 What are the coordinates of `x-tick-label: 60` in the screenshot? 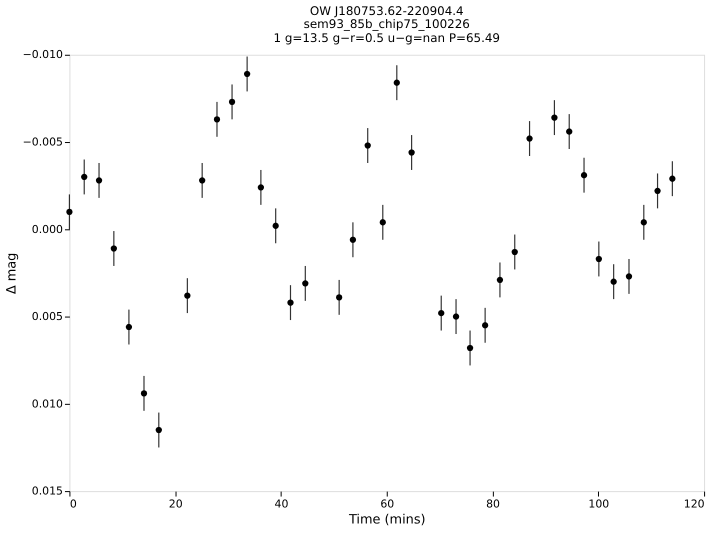 It's located at (387, 503).